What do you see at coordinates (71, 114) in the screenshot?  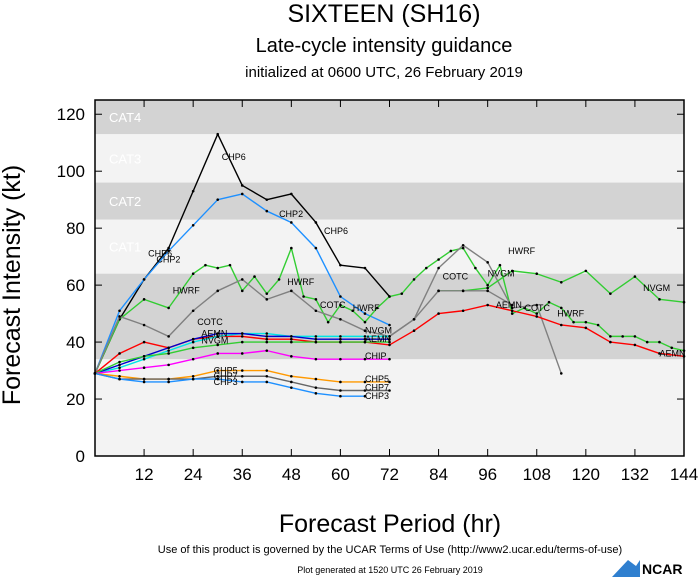 I see `y-tick-label: 120` at bounding box center [71, 114].